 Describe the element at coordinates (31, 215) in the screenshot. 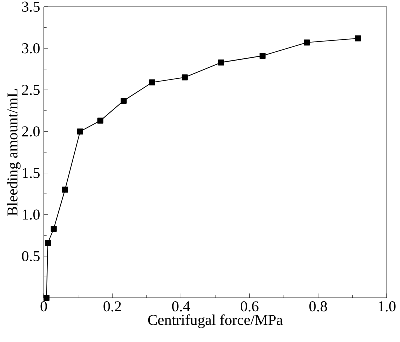

I see `y-tick-label: 1.0` at that location.